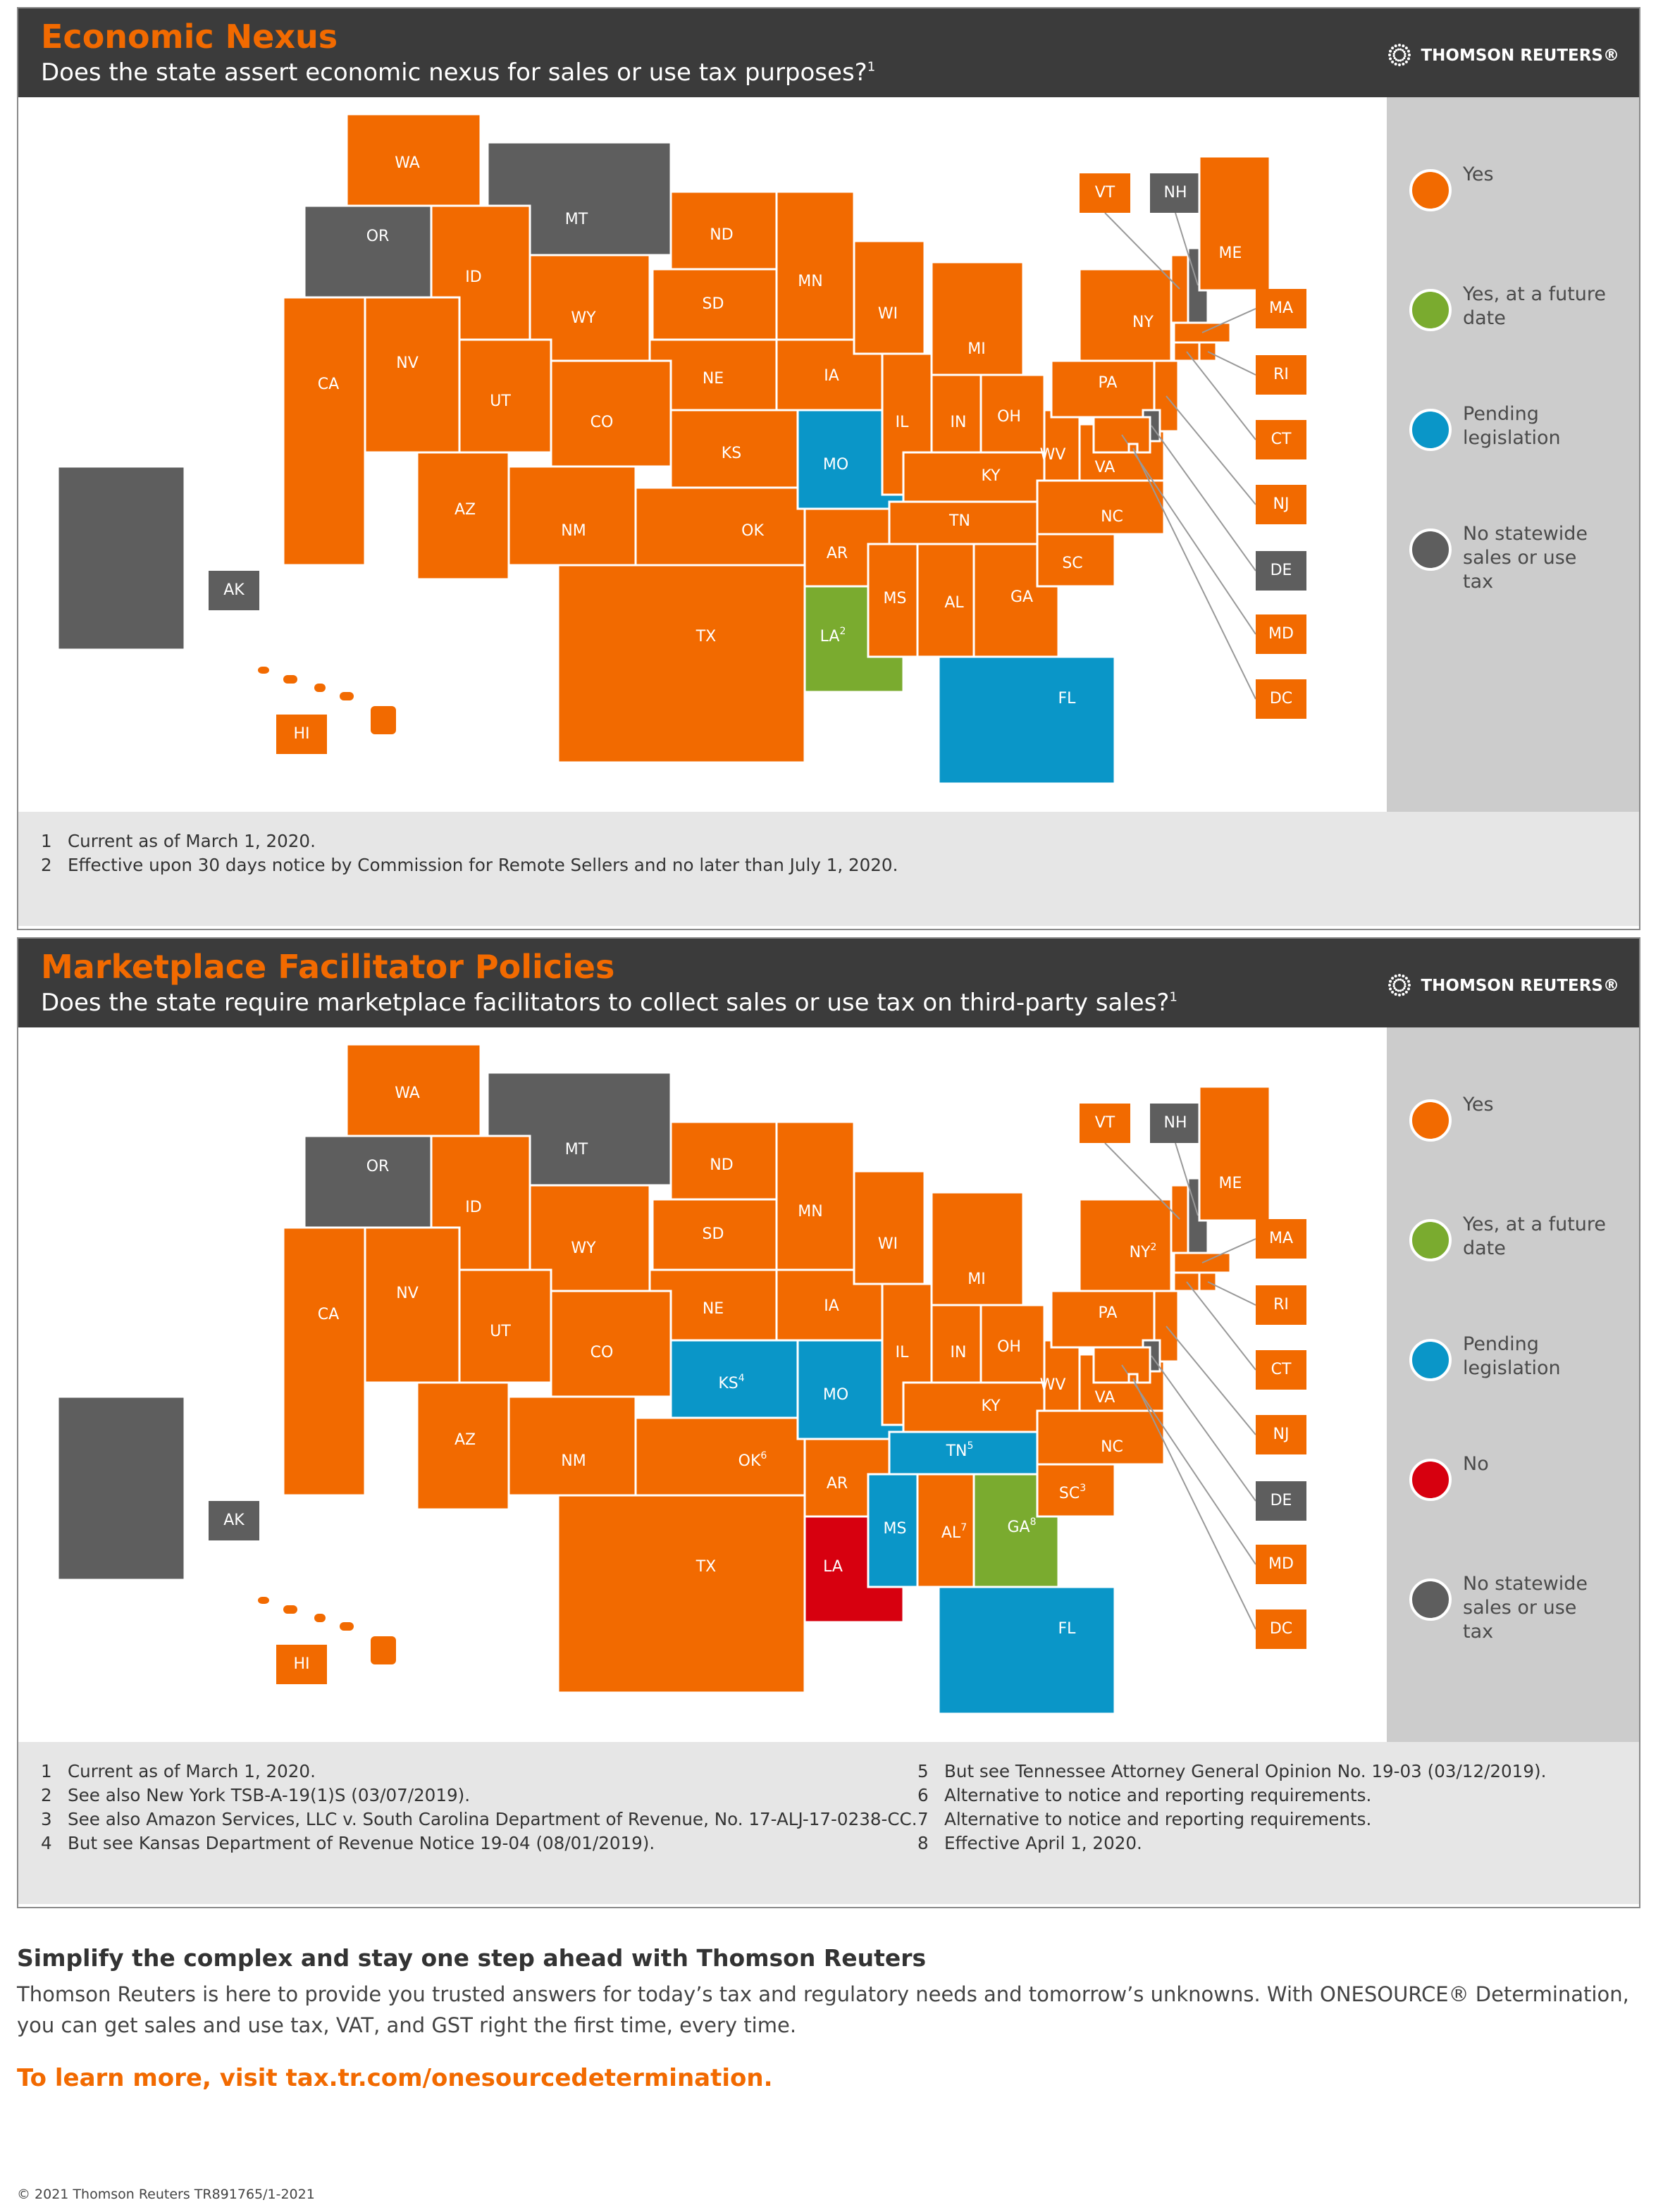 The height and width of the screenshot is (2212, 1663). I want to click on state-label: IL, so click(902, 422).